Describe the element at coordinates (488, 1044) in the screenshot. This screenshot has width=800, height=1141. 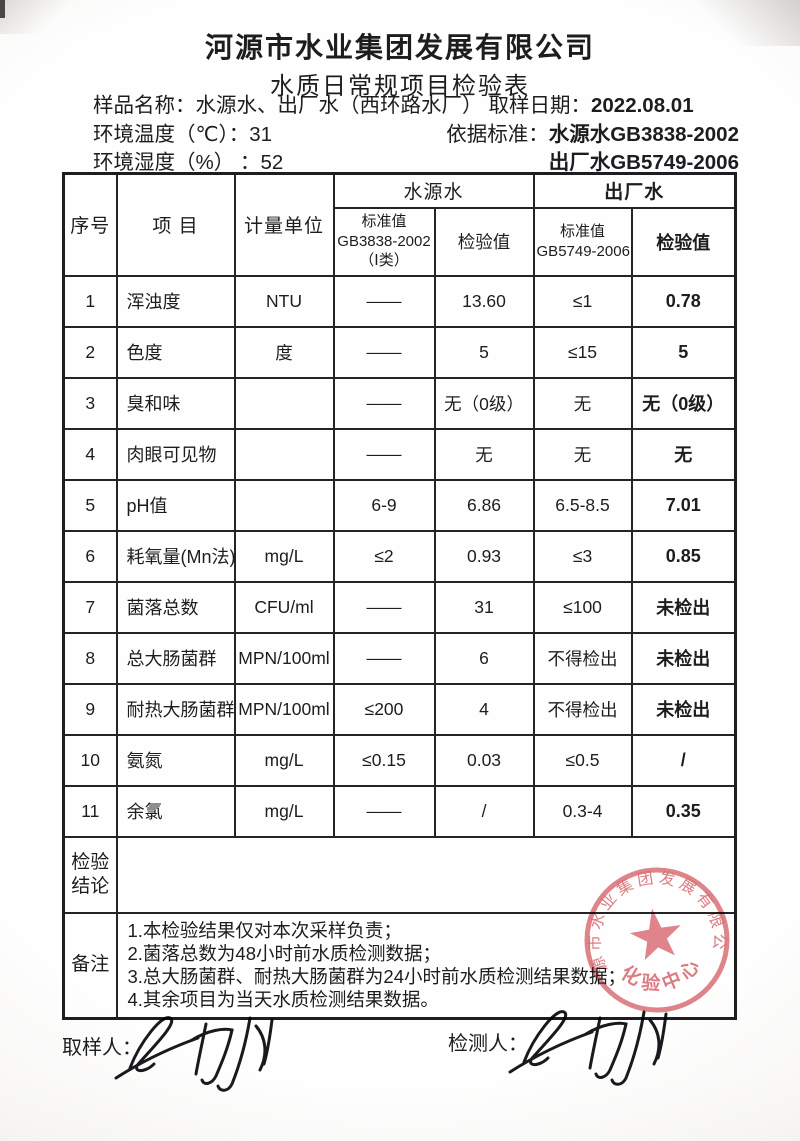
I see `tester-label: 检测人：` at that location.